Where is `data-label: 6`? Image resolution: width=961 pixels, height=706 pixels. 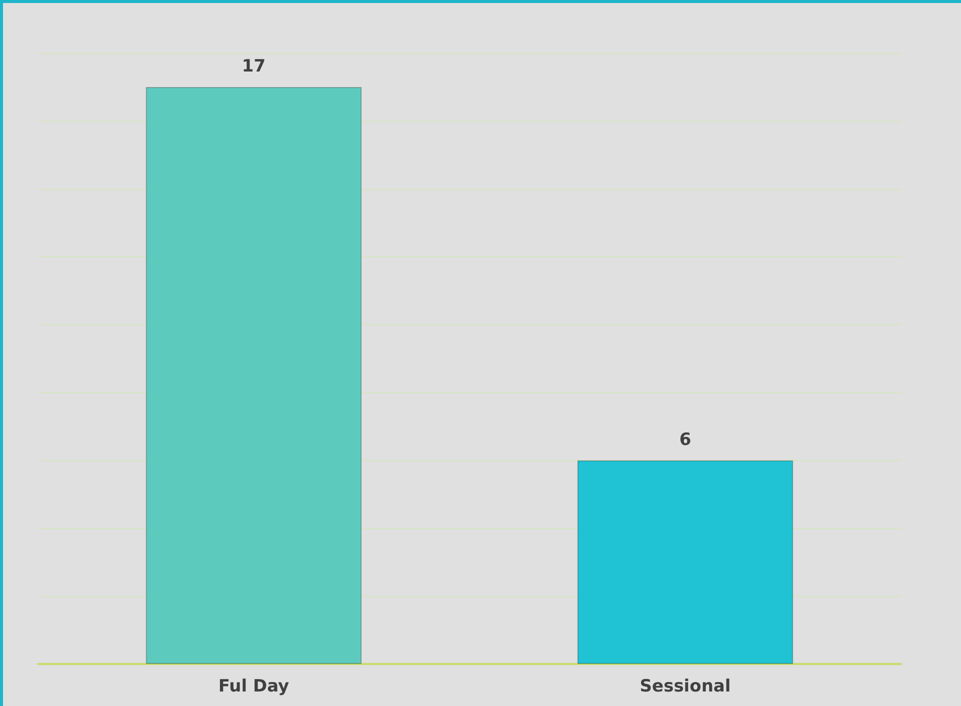 data-label: 6 is located at coordinates (685, 440).